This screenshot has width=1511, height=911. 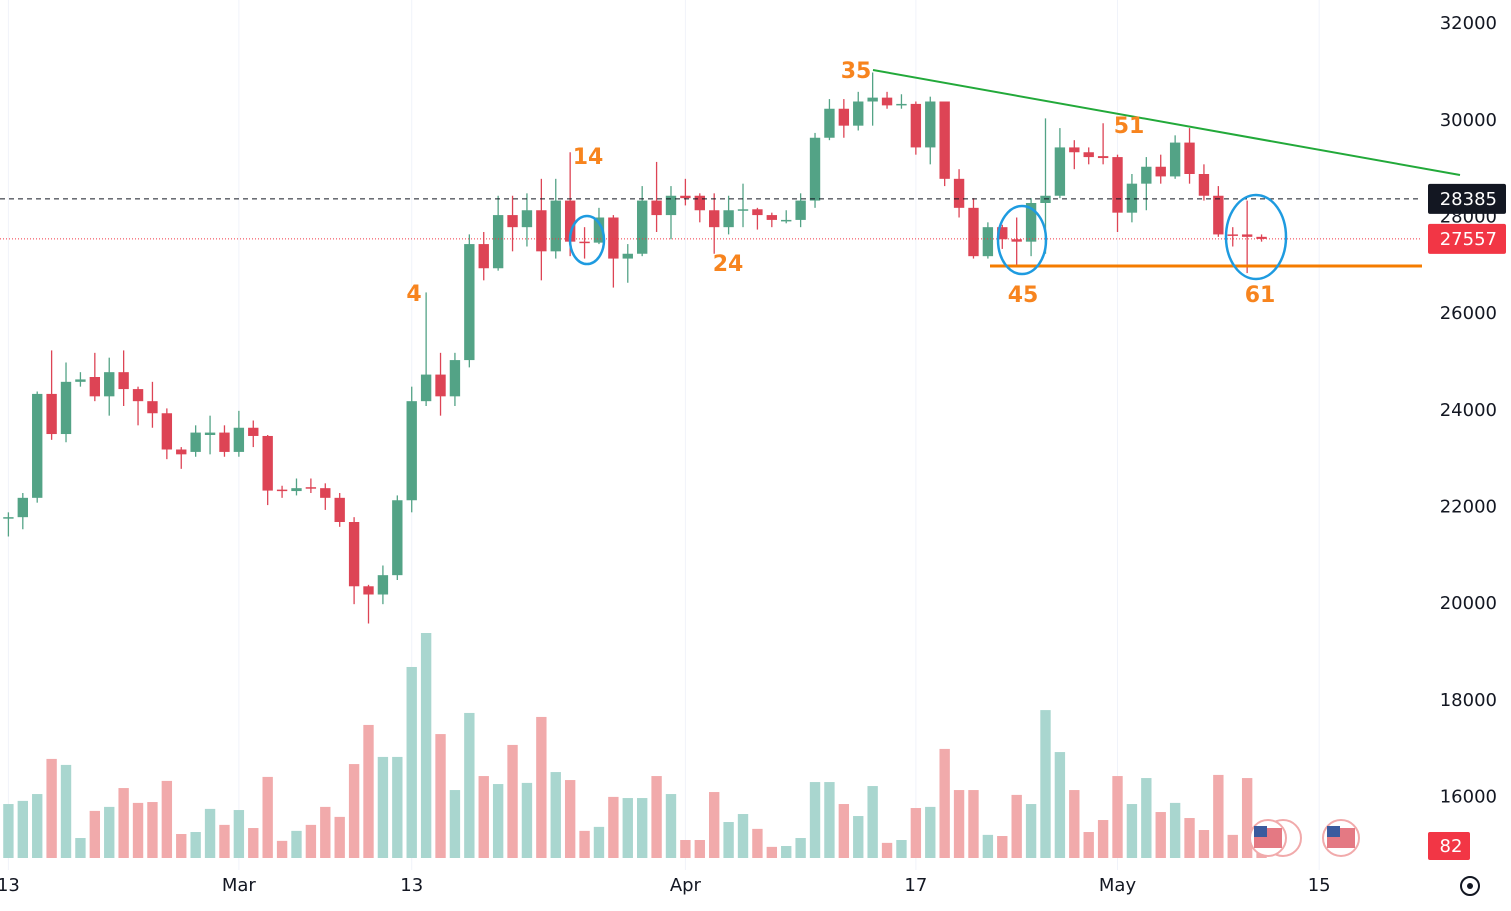 What do you see at coordinates (1468, 507) in the screenshot?
I see `y-tick-label: 22000` at bounding box center [1468, 507].